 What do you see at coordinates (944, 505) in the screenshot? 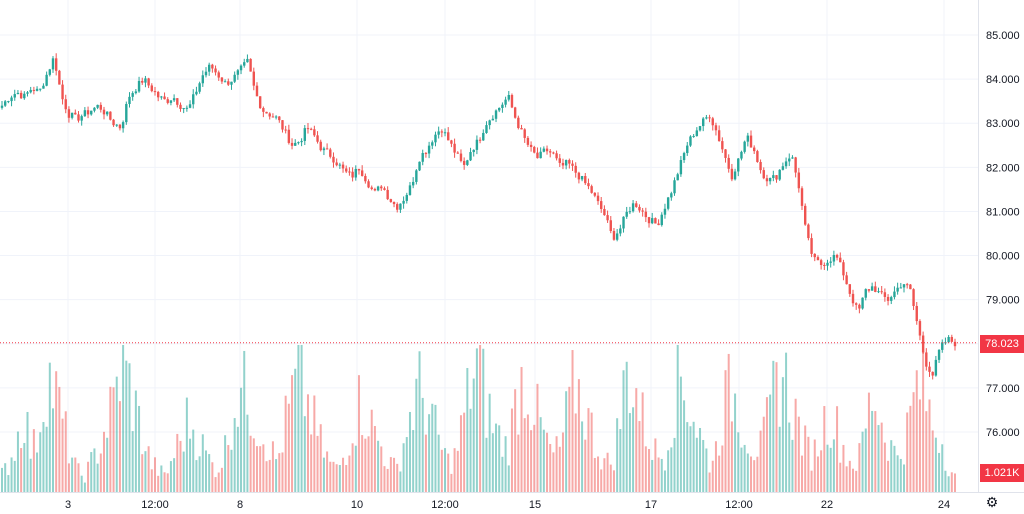
I see `x-tick-label: 24` at bounding box center [944, 505].